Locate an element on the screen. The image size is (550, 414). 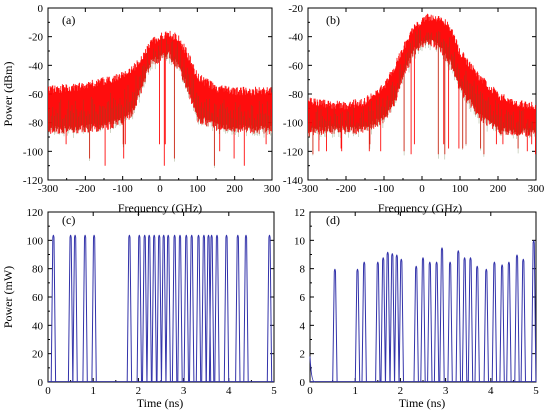
x-tick-label: 2 is located at coordinates (139, 391).